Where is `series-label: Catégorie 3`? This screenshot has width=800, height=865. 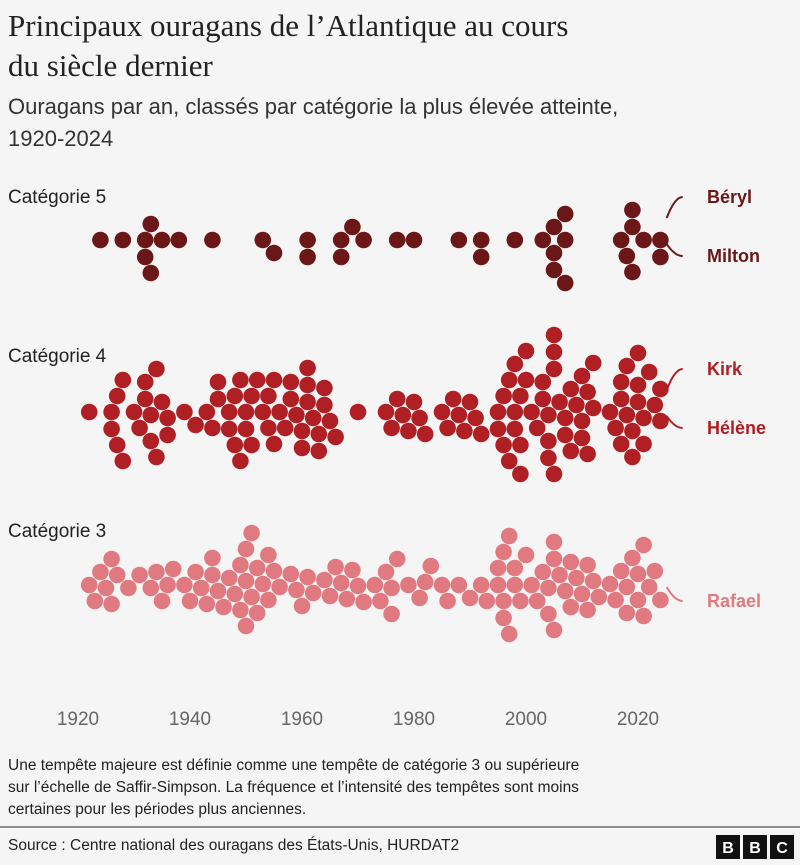 series-label: Catégorie 3 is located at coordinates (57, 531).